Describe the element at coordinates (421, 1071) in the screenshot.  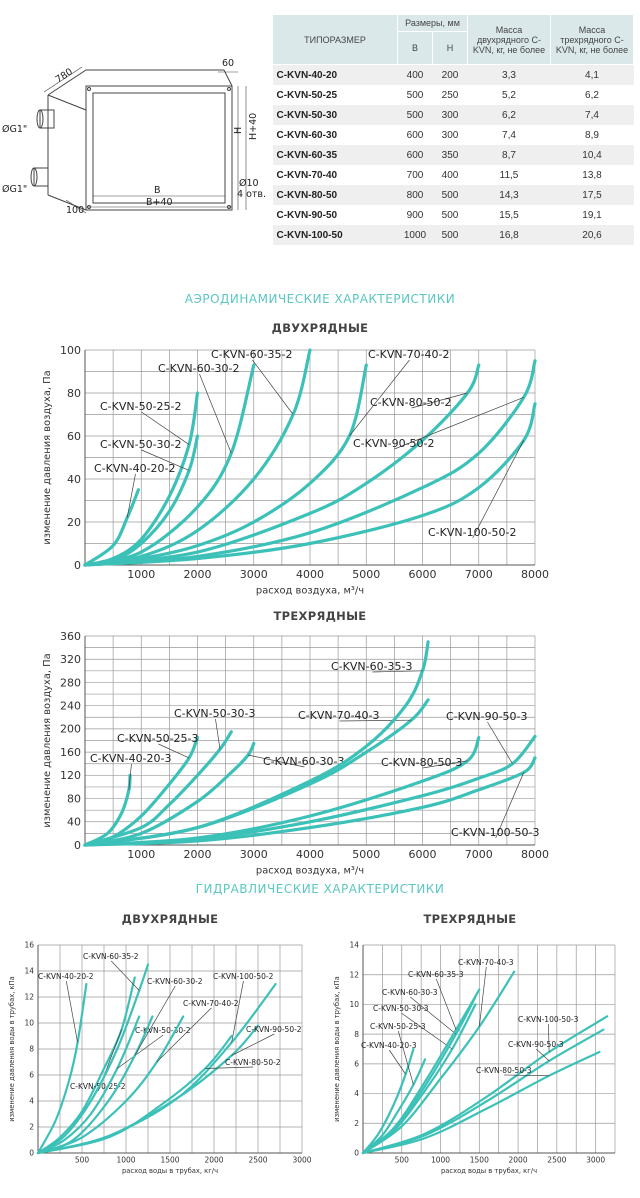
I see `hydro3-series-curve` at that location.